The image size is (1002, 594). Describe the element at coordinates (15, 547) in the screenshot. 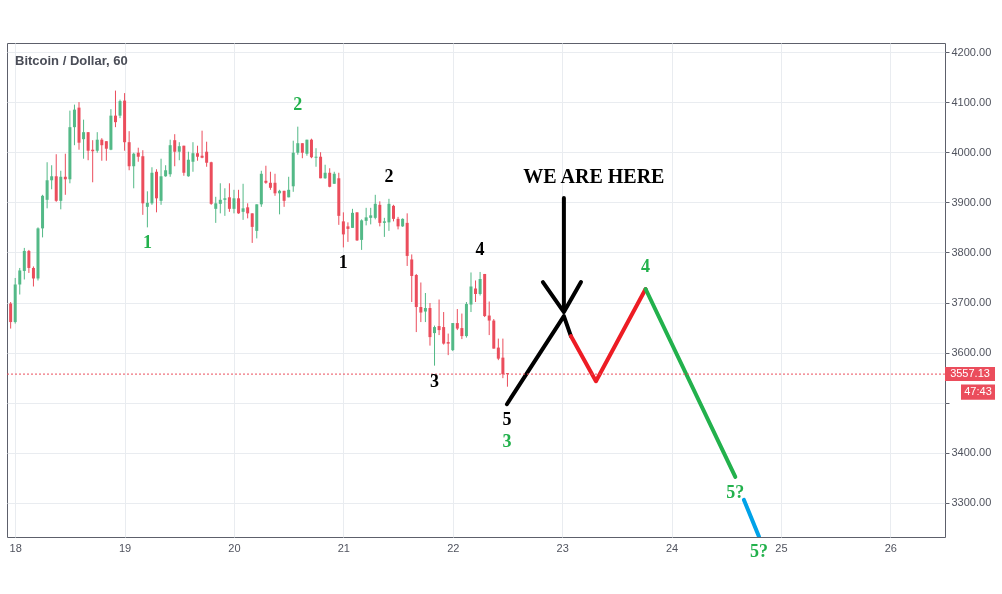

I see `x-tick-label: 18` at that location.